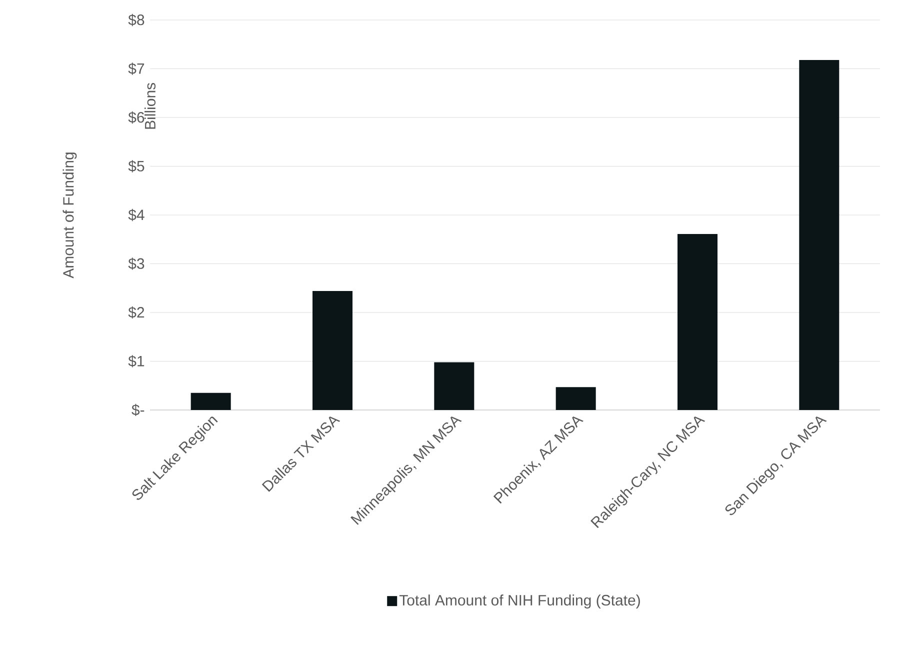 The width and height of the screenshot is (900, 648). I want to click on annotation: Billions, so click(150, 106).